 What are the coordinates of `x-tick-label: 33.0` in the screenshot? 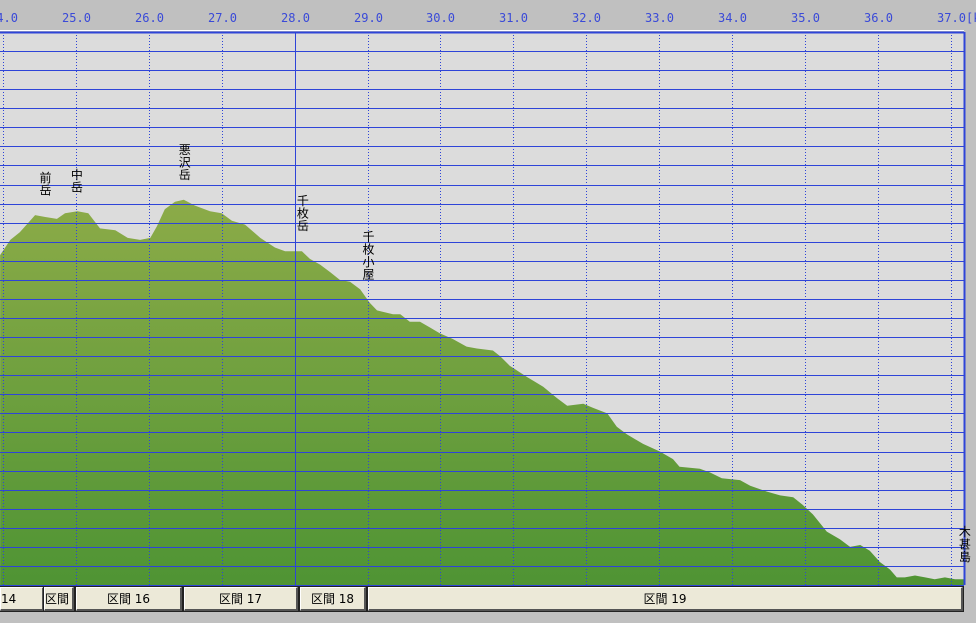 It's located at (659, 18).